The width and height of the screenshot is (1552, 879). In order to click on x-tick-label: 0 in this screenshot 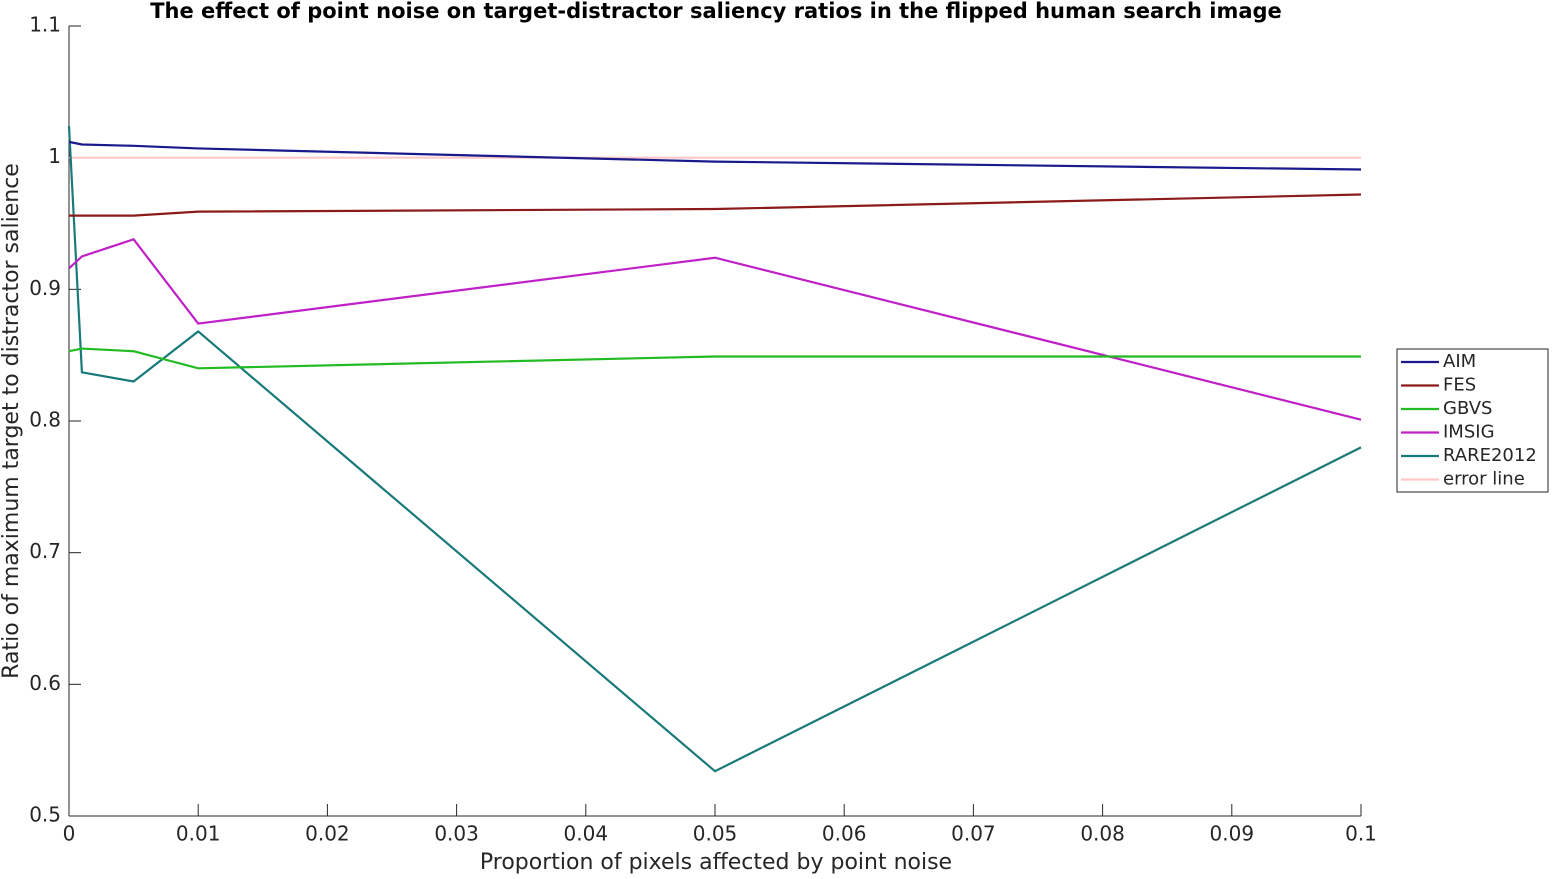, I will do `click(69, 834)`.